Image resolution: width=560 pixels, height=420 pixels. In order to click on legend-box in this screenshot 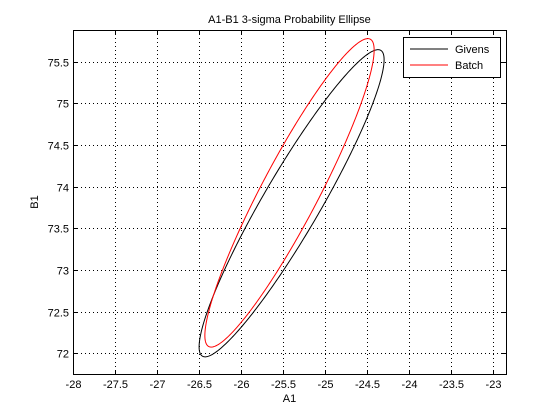, I will do `click(452, 57)`.